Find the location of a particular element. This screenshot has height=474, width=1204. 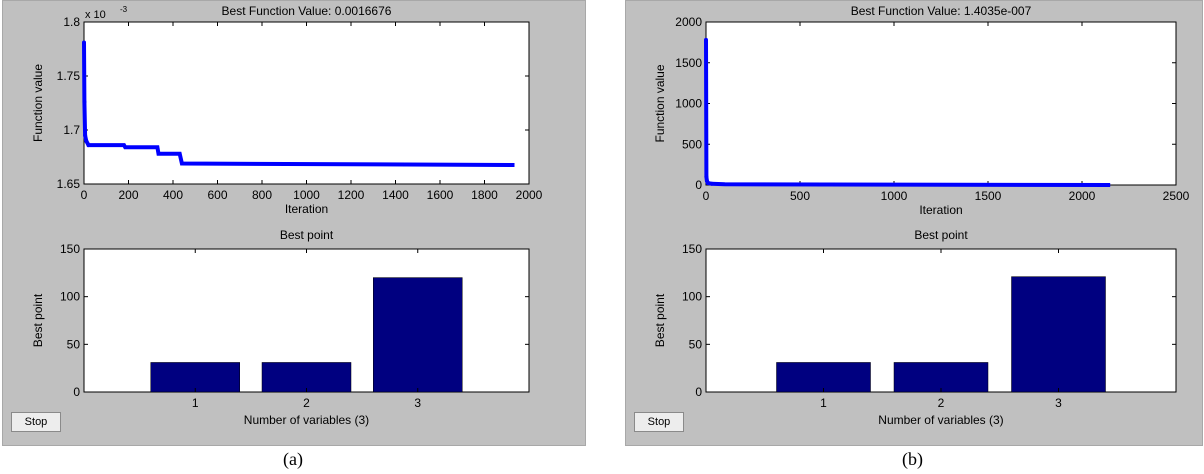

x-tick-label: 200 is located at coordinates (128, 195).